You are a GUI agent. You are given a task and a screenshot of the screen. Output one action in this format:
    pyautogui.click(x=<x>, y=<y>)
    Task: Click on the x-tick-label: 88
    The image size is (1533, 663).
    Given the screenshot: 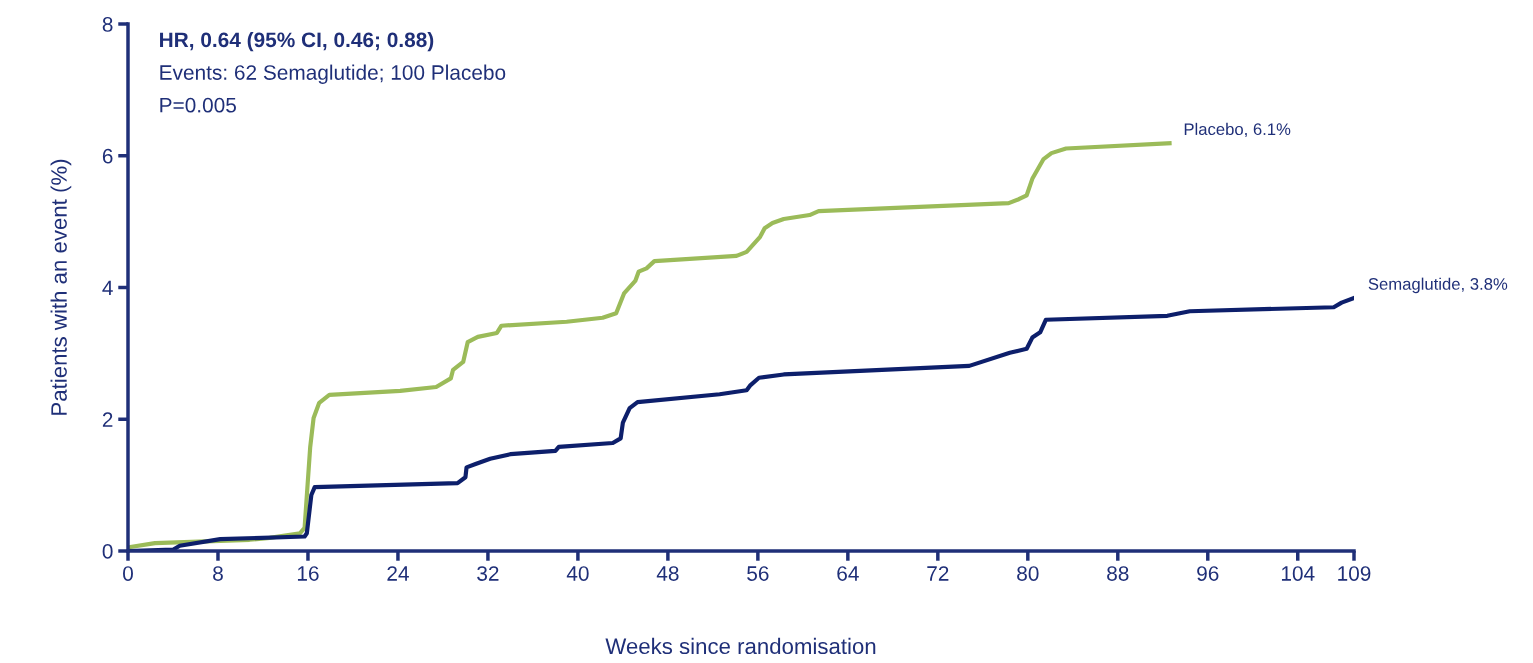 What is the action you would take?
    pyautogui.click(x=1118, y=573)
    